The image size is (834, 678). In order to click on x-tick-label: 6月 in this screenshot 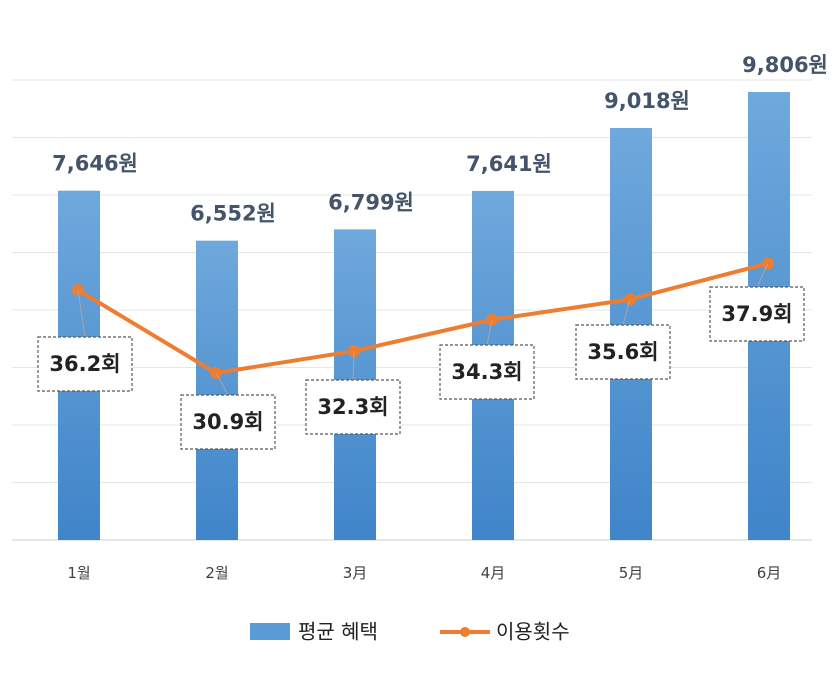, I will do `click(769, 573)`.